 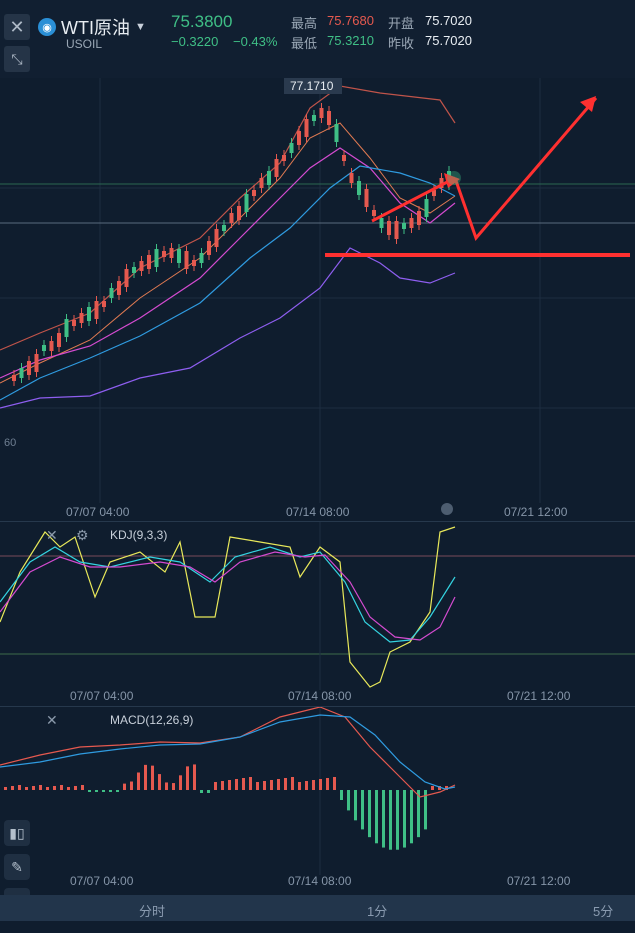 I want to click on collapse-button: ⤡, so click(x=17, y=59).